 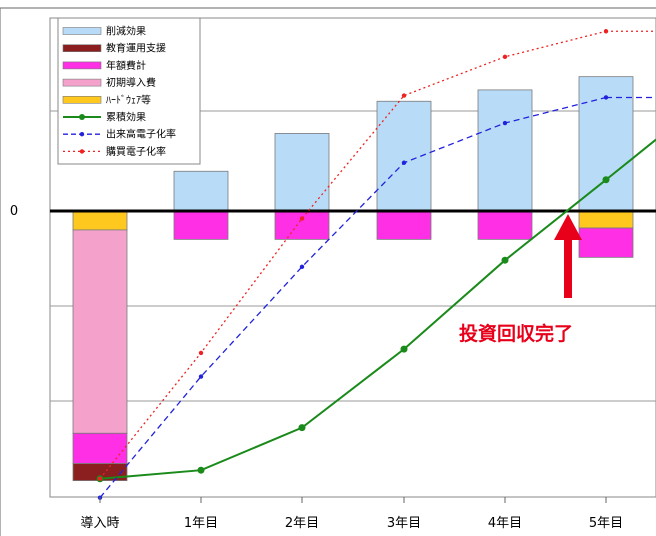 I want to click on legend-label: 教育運用支援, so click(x=136, y=48).